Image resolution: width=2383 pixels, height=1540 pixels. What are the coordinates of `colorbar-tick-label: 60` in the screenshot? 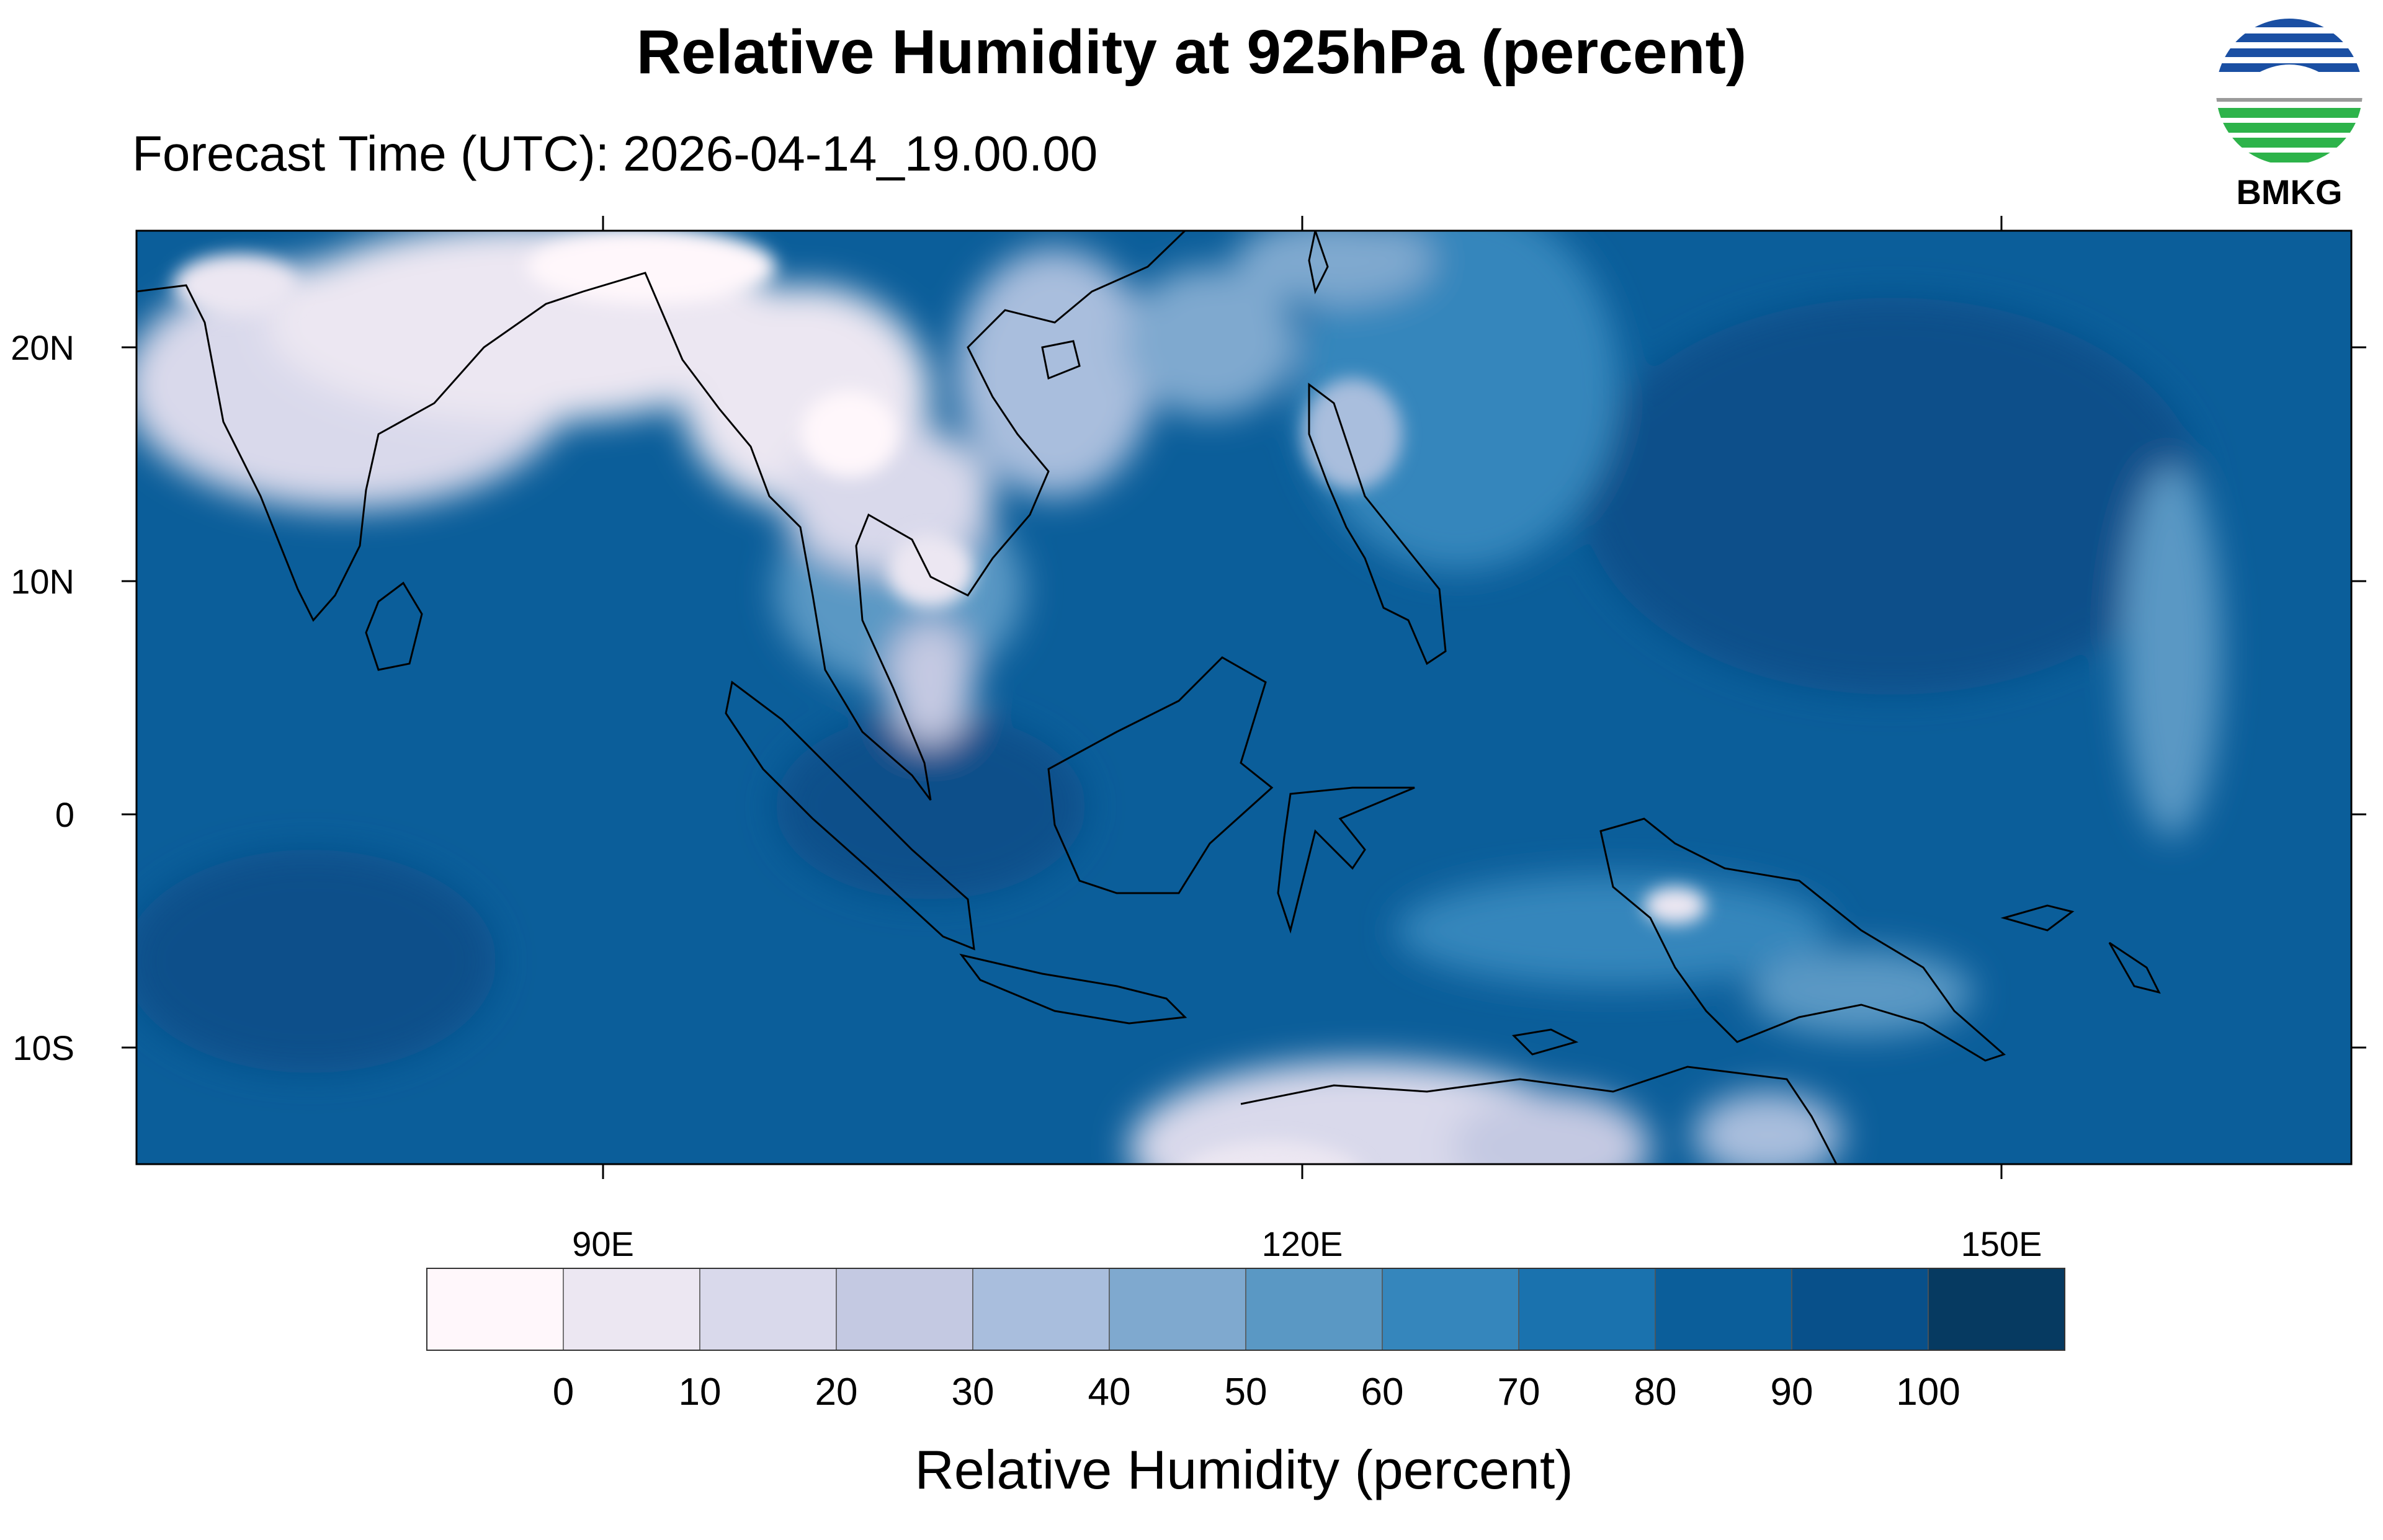 It's located at (1382, 1392).